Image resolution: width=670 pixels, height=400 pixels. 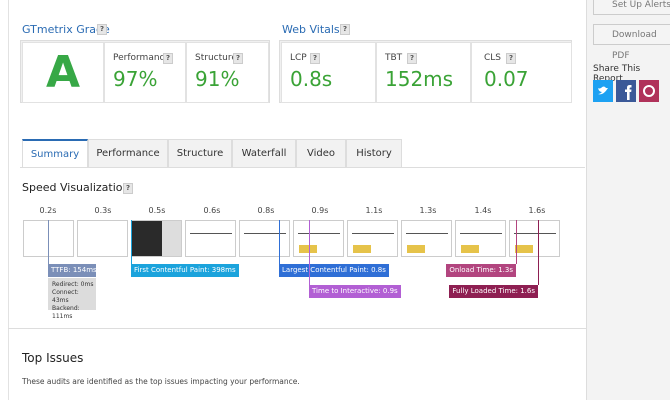 What do you see at coordinates (185, 270) in the screenshot?
I see `marker-label: First Contentful Paint: 398ms` at bounding box center [185, 270].